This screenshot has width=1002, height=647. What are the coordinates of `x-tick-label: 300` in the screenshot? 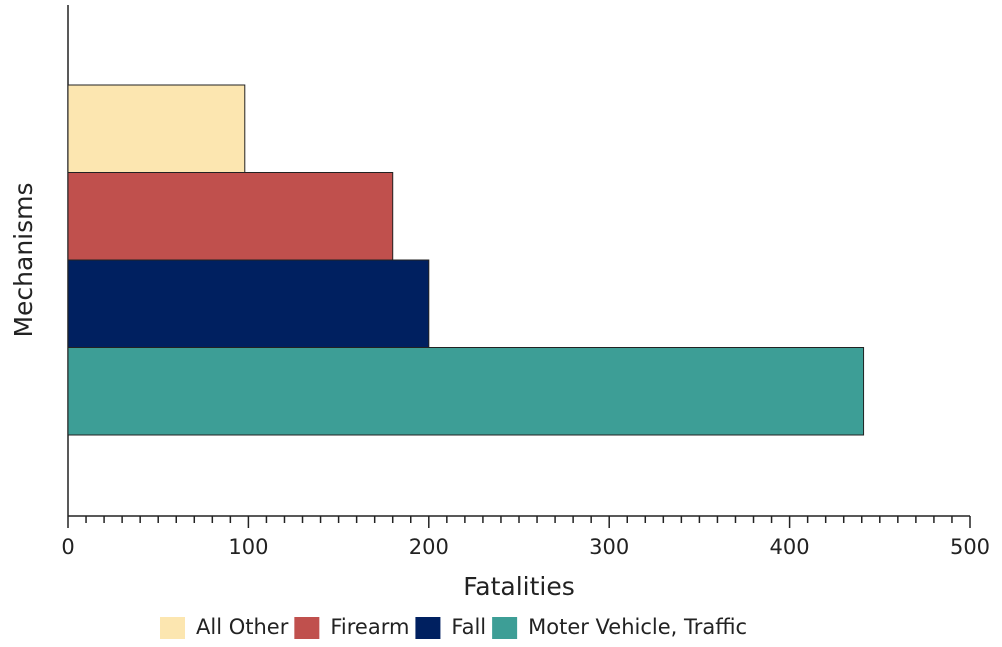 It's located at (609, 547).